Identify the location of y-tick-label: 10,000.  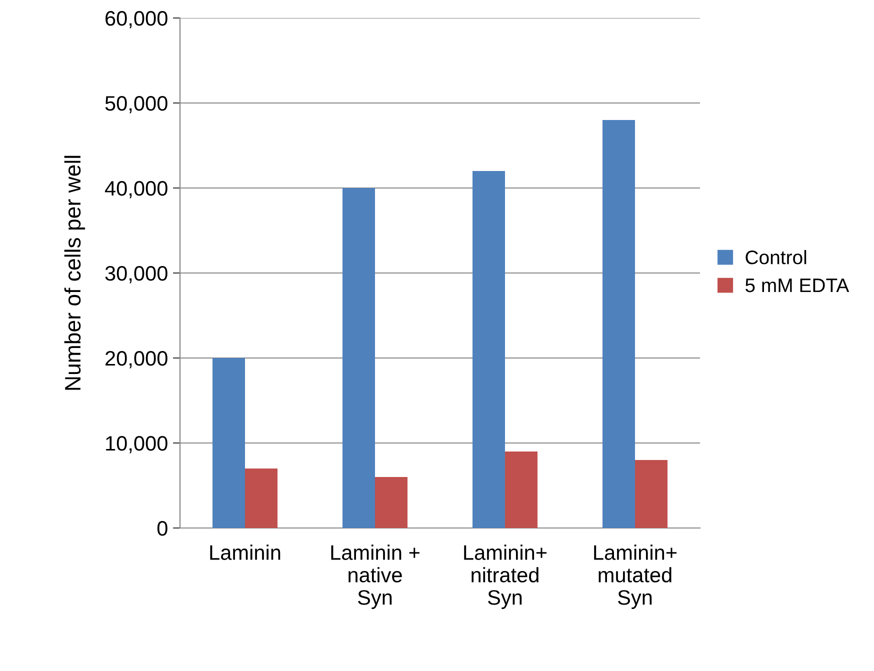
(137, 445).